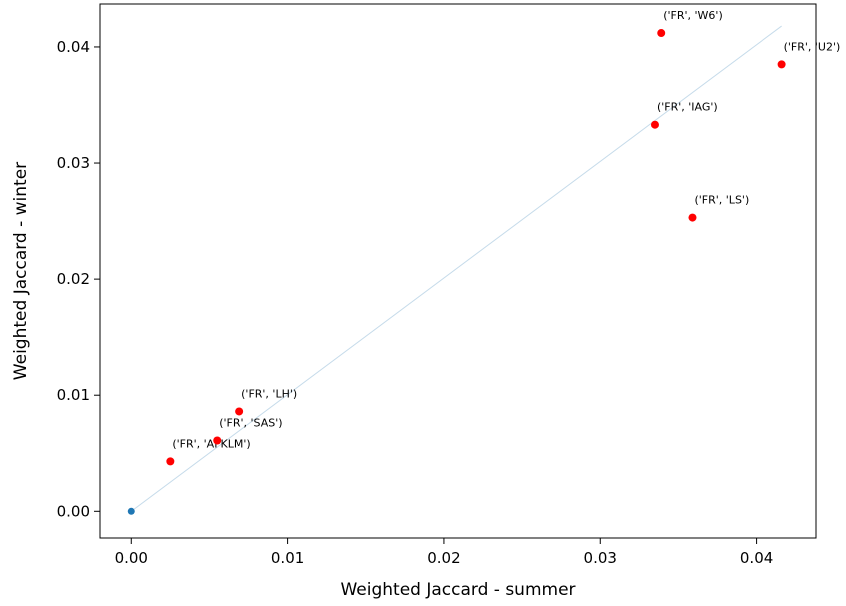  Describe the element at coordinates (21, 271) in the screenshot. I see `y-axis-label: Weighted Jaccard - winter` at that location.